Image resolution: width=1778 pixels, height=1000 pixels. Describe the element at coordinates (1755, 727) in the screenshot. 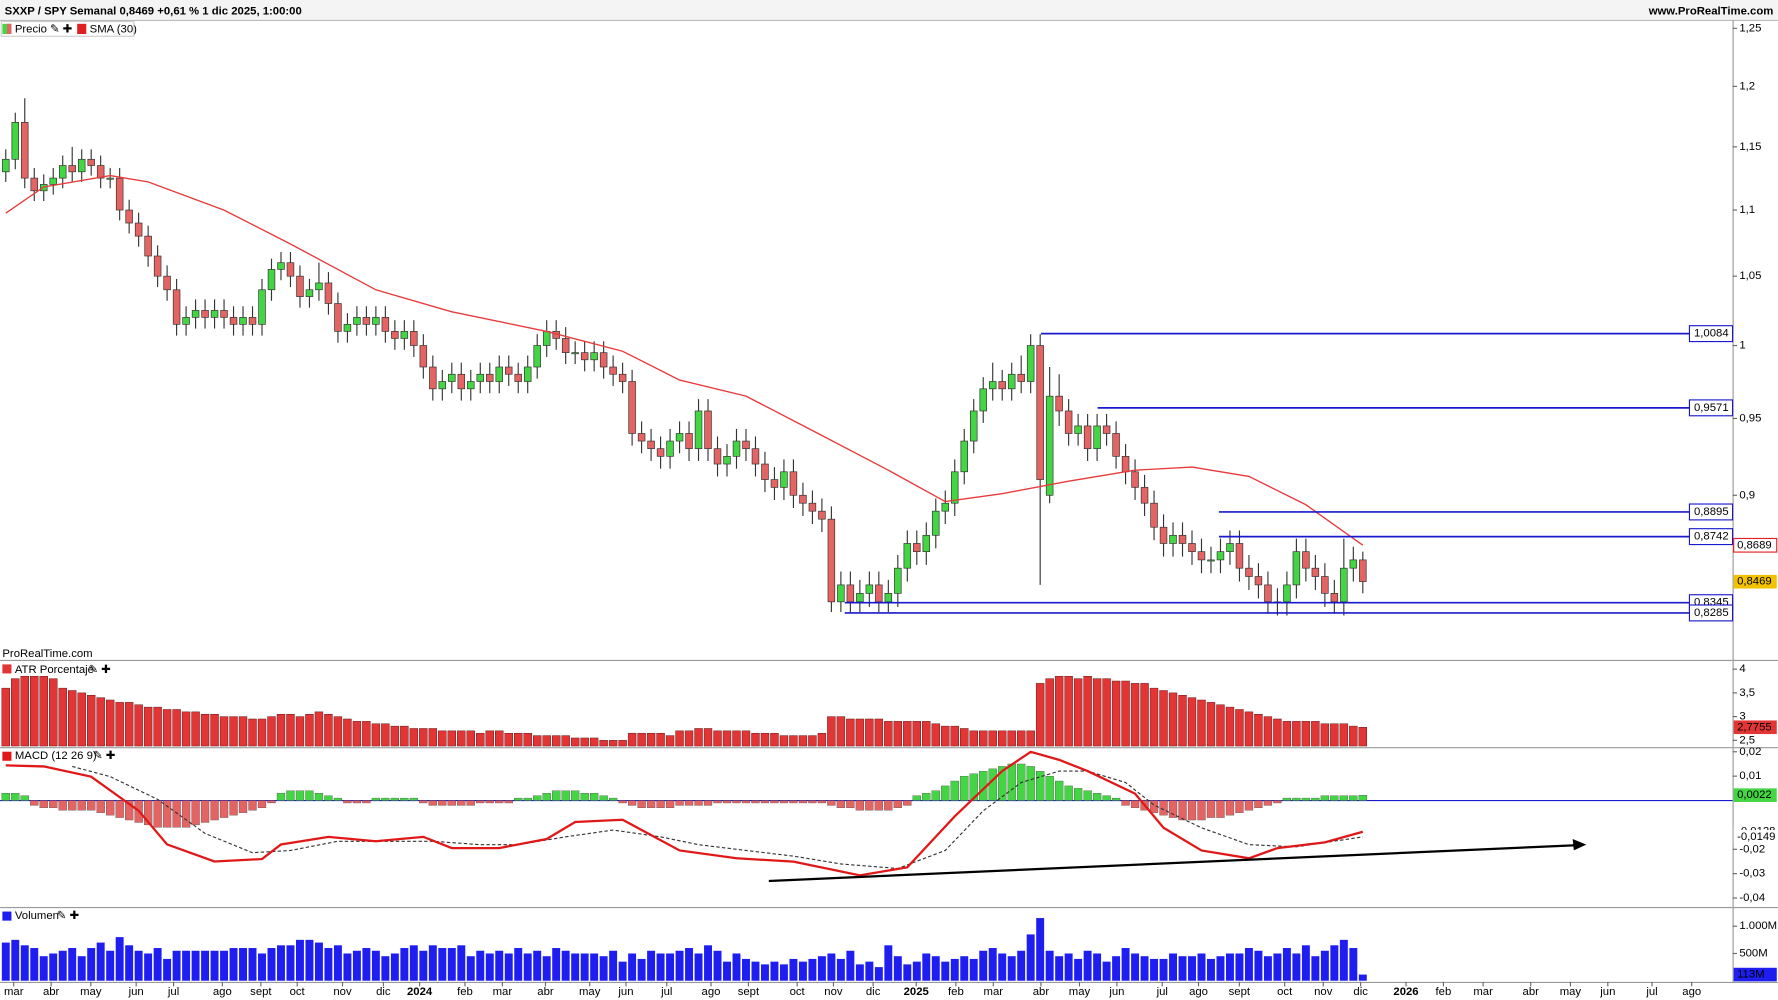

I see `value-tag` at that location.